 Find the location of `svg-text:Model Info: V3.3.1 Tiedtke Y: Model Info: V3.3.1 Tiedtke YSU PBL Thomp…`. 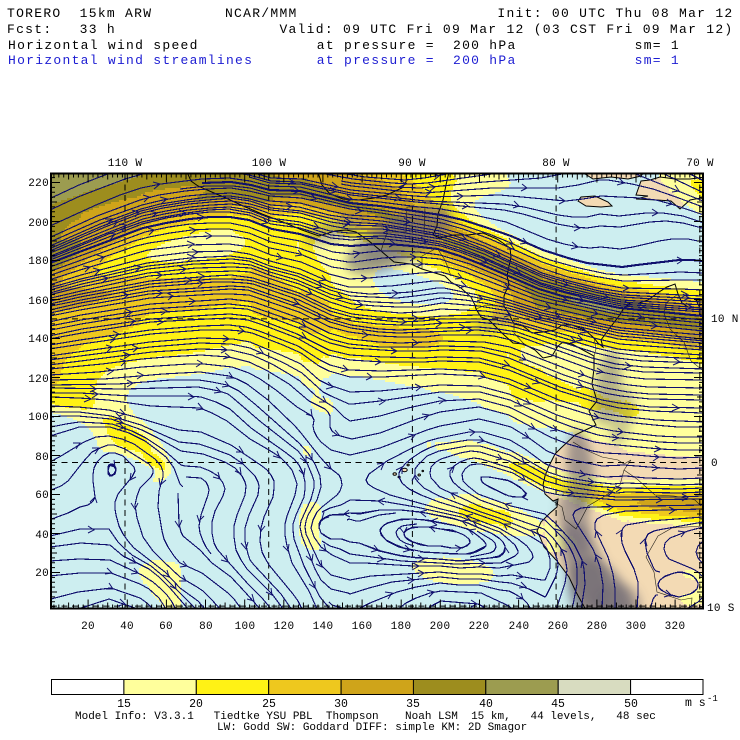

svg-text:Model Info: V3.3.1 Tiedtke Y: Model Info: V3.3.1 Tiedtke YSU PBL Thomp… is located at coordinates (365, 717).